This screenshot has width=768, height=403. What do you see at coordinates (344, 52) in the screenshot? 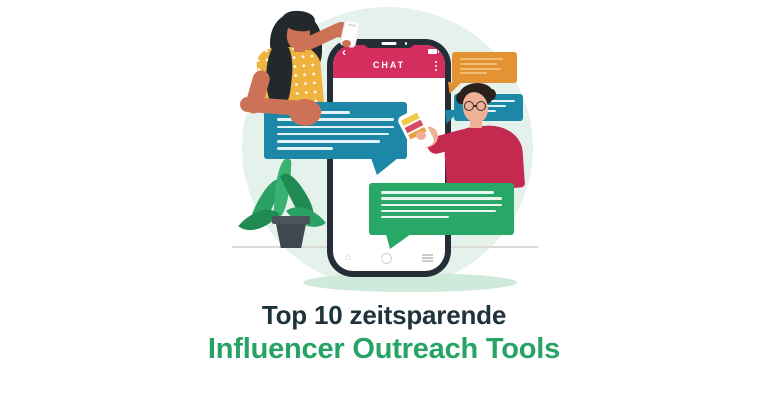
I see `back-arrow-icon: ‹` at bounding box center [344, 52].